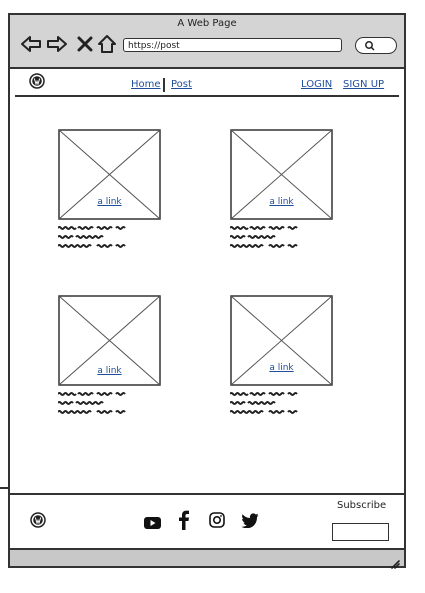  Describe the element at coordinates (4, 488) in the screenshot. I see `side-tick` at that location.